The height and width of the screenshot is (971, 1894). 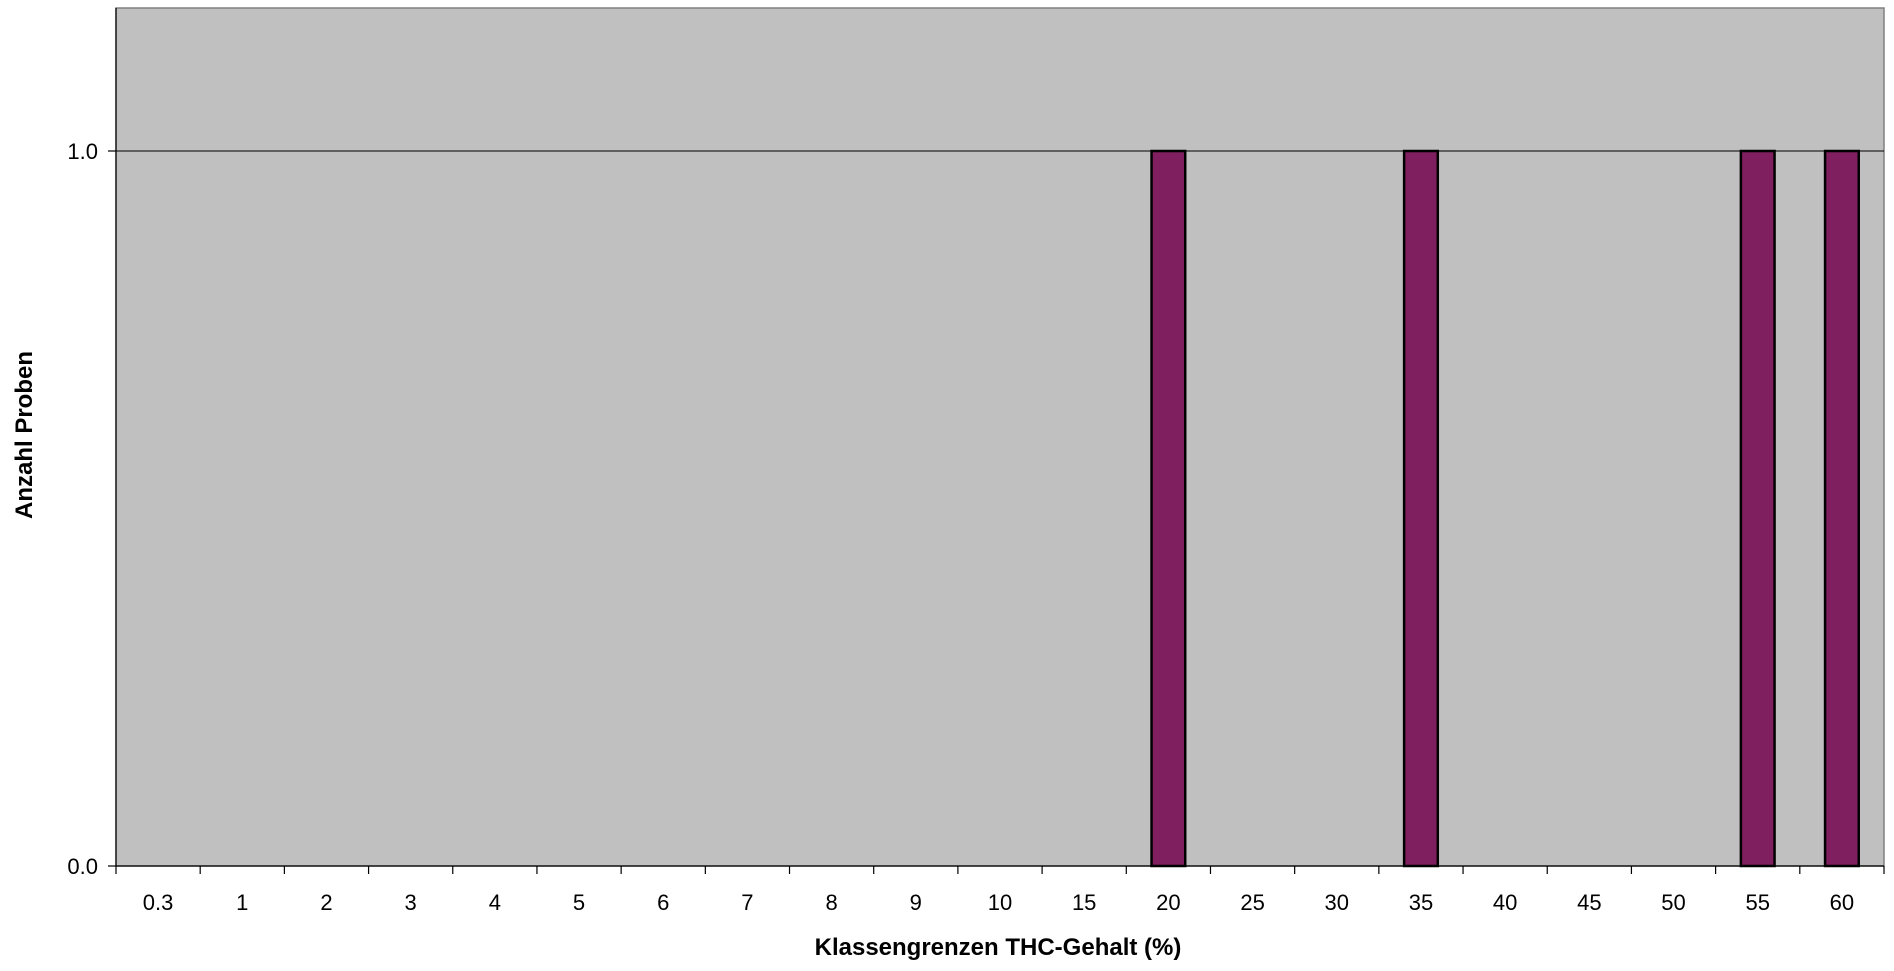 What do you see at coordinates (495, 902) in the screenshot?
I see `x-tick-label: 4` at bounding box center [495, 902].